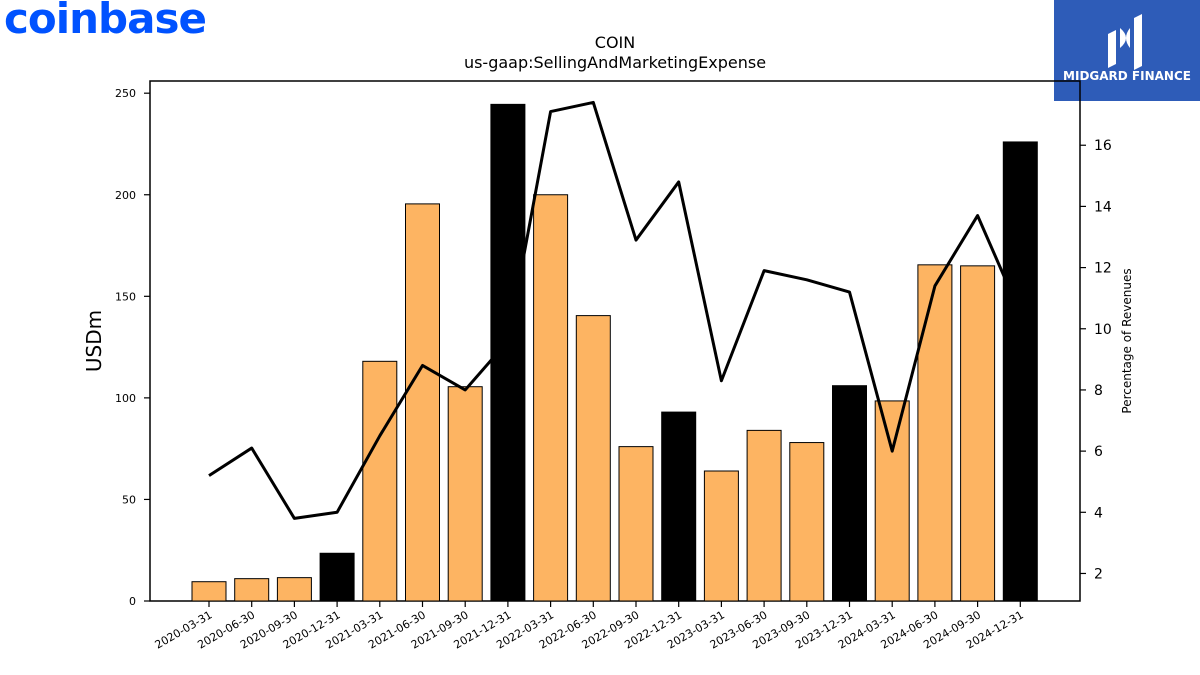 The width and height of the screenshot is (1200, 675). What do you see at coordinates (94, 341) in the screenshot?
I see `y-axis-title: USDm` at bounding box center [94, 341].